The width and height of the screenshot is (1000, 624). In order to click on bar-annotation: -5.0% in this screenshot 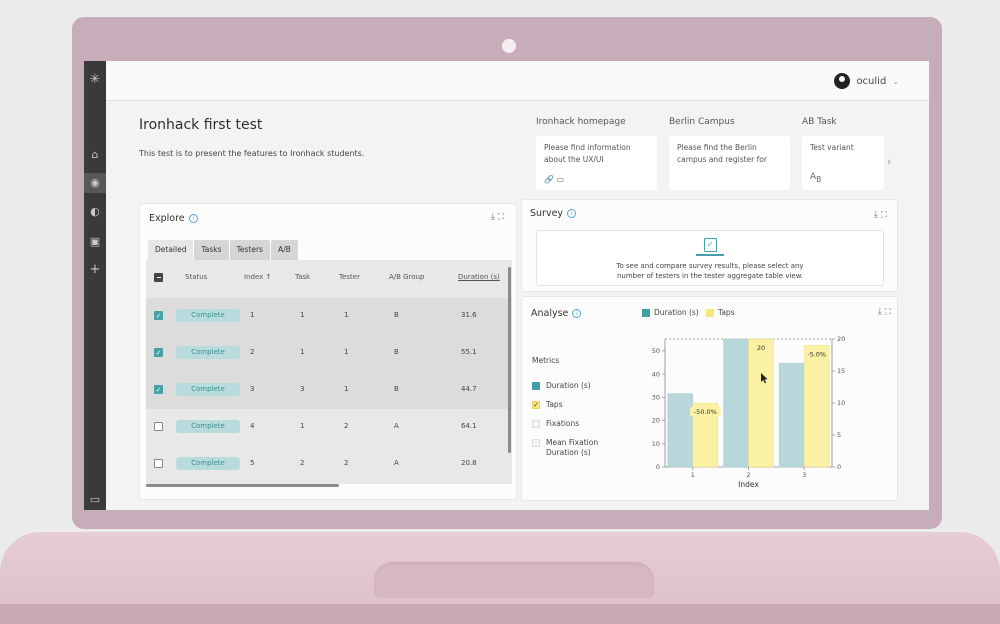, I will do `click(816, 354)`.